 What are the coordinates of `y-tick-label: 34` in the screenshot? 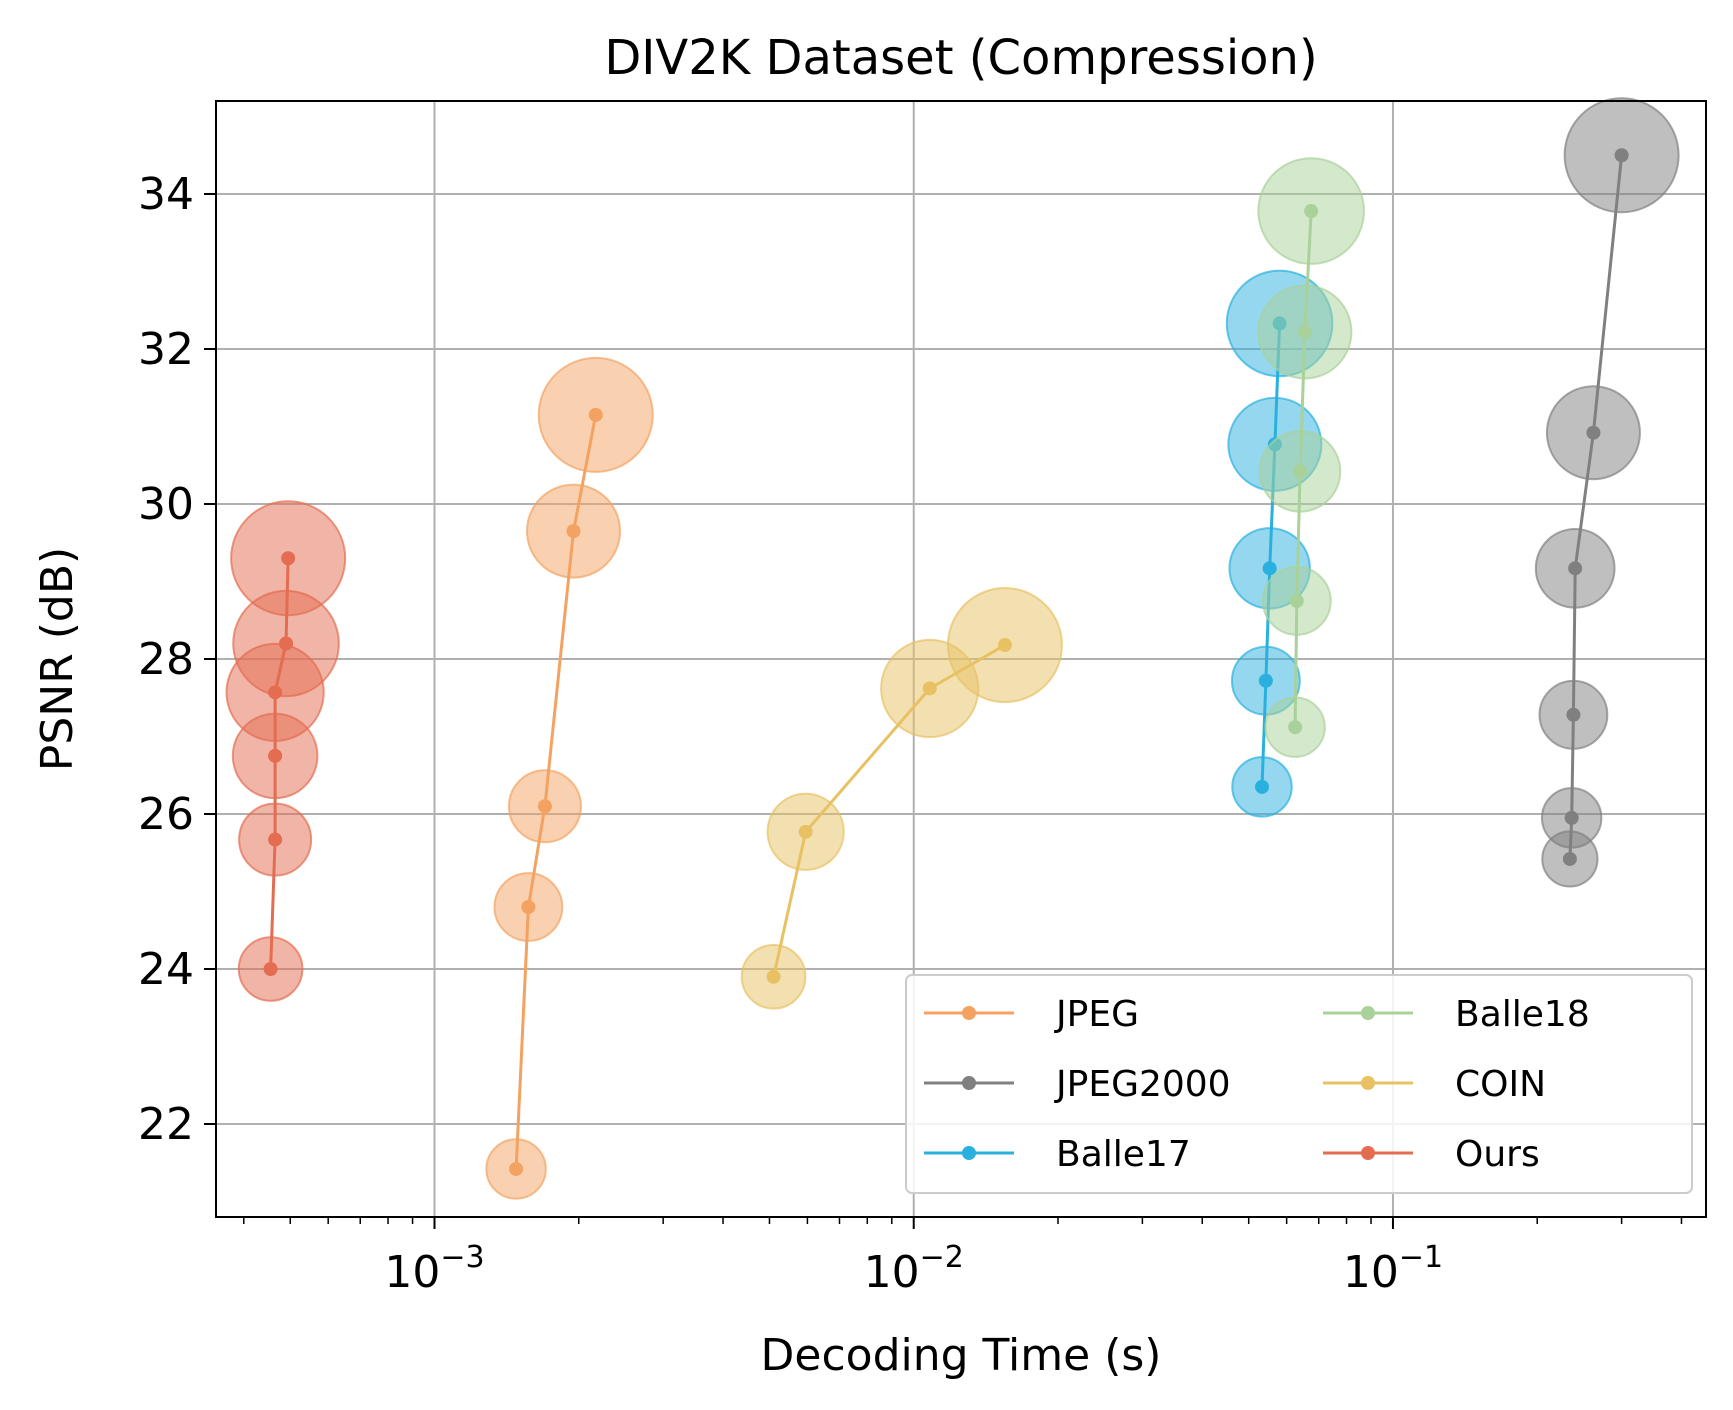 It's located at (166, 194).